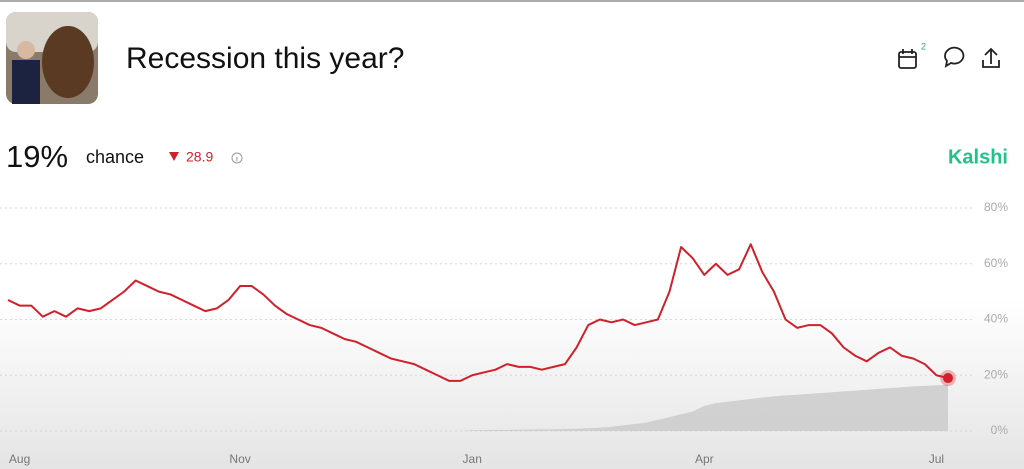 This screenshot has width=1024, height=469. I want to click on down-arrow, so click(174, 156).